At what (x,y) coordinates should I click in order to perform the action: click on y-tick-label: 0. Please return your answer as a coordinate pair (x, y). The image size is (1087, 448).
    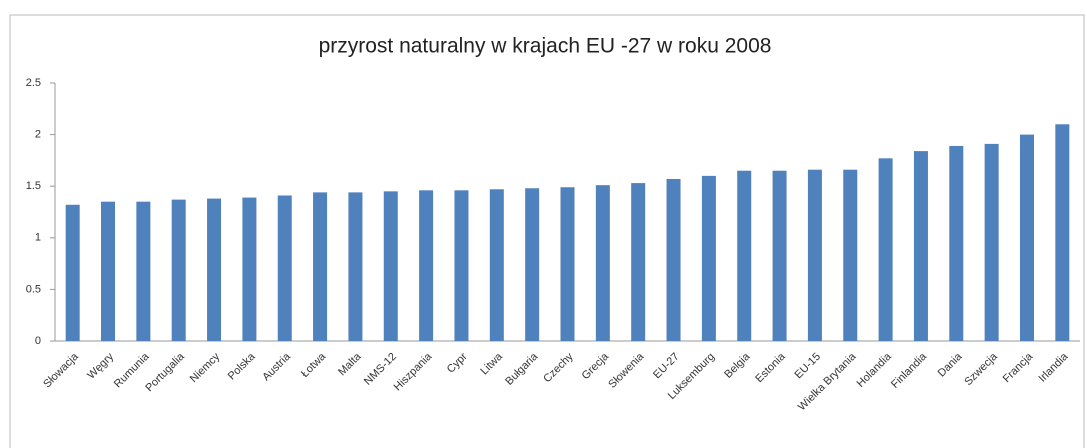
    Looking at the image, I should click on (38, 341).